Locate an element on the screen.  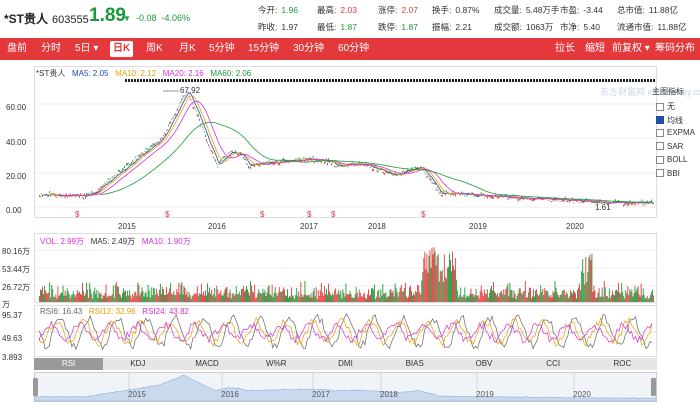
tab-period: 月K is located at coordinates (187, 48).